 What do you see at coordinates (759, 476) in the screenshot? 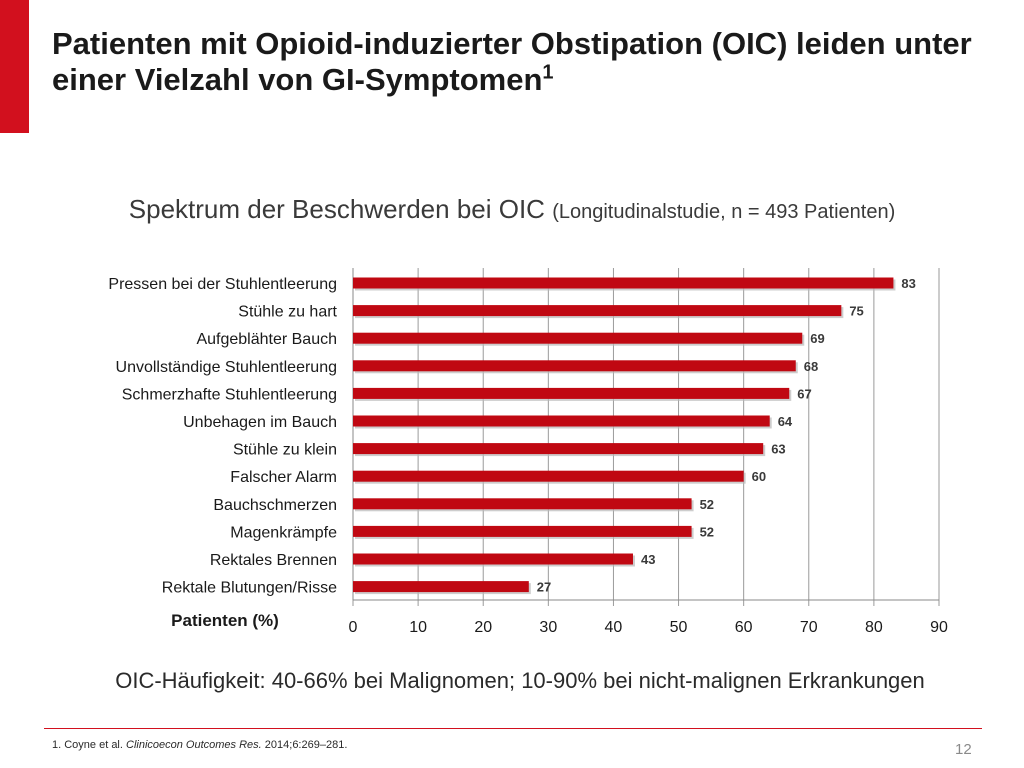
I see `data-label: 60` at bounding box center [759, 476].